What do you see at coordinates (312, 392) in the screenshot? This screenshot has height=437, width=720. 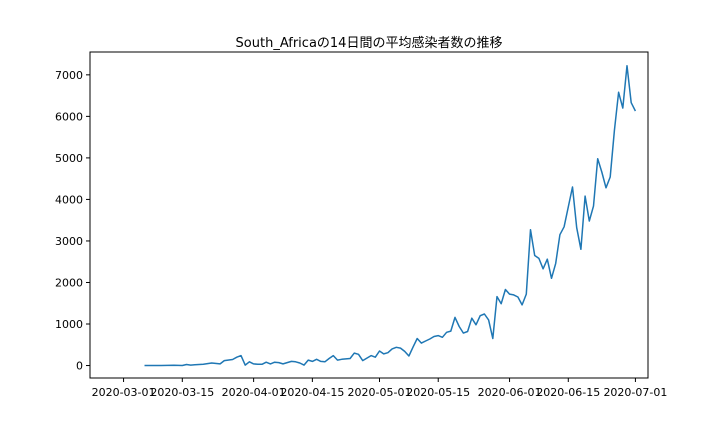 I see `x-tick-label: 2020-04-15` at bounding box center [312, 392].